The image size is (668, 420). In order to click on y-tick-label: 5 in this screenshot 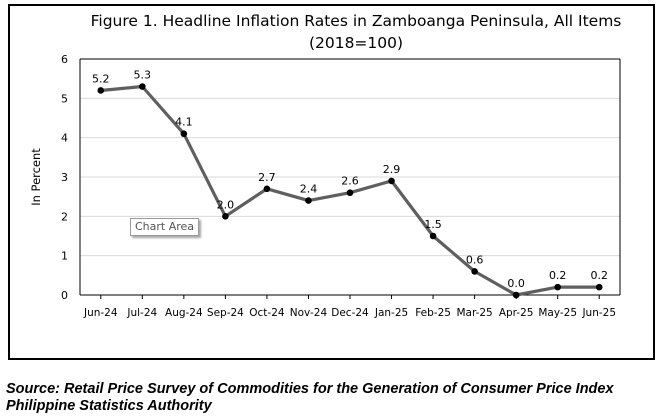, I will do `click(64, 98)`.